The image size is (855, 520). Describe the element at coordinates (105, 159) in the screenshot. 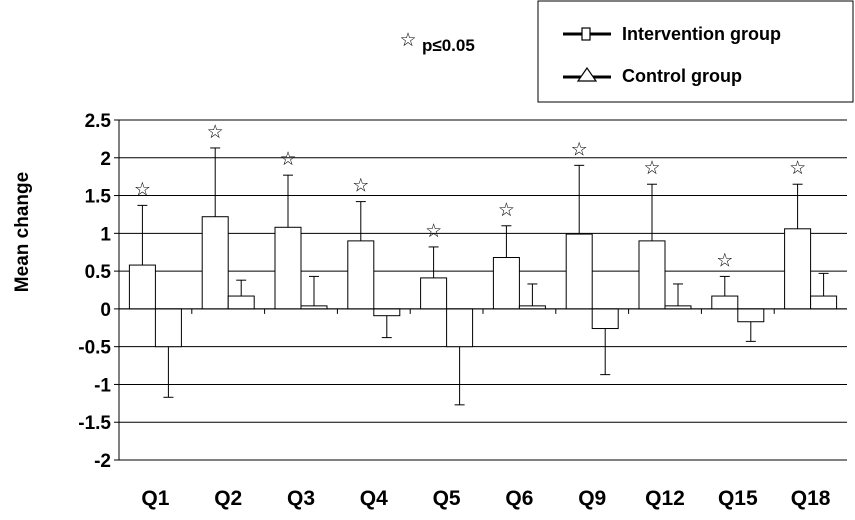

I see `y-tick-label: 2` at that location.